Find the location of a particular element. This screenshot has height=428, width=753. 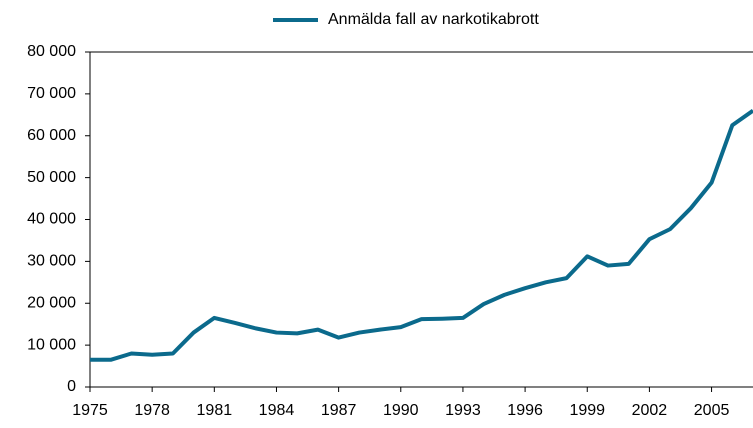

y-tick-label: 10 000 is located at coordinates (51, 344).